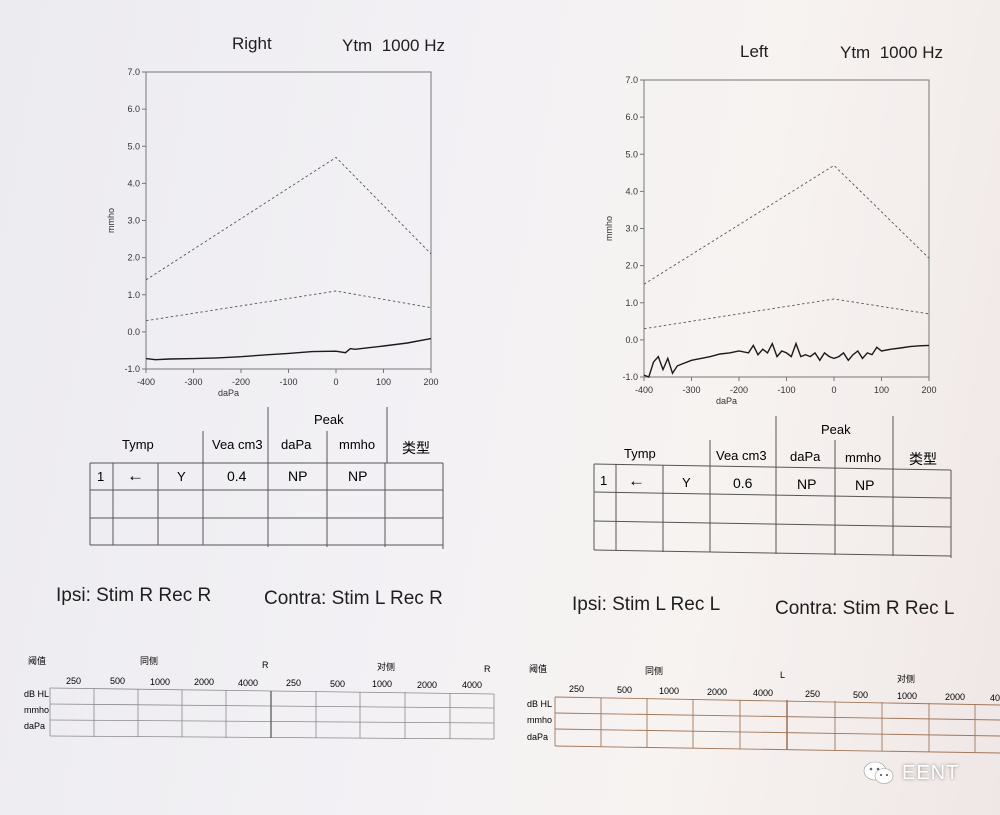 The width and height of the screenshot is (1000, 815). Describe the element at coordinates (353, 598) in the screenshot. I see `right-contra-setup: Contra: Stim L Rec R` at that location.